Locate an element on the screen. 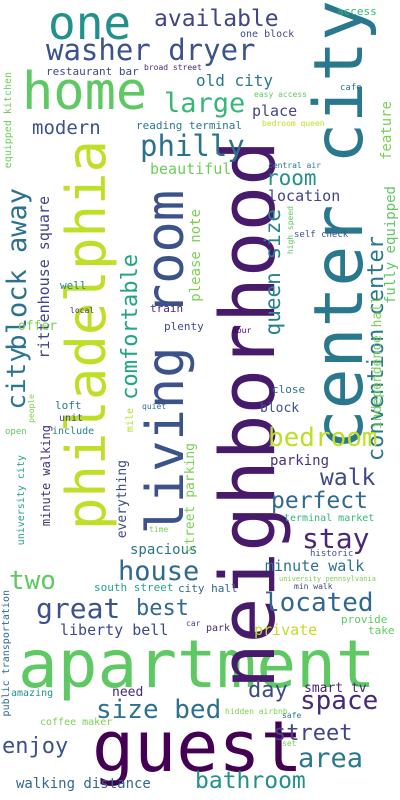 Image resolution: width=400 pixels, height=800 pixels. word-city-hall: city hall is located at coordinates (208, 588).